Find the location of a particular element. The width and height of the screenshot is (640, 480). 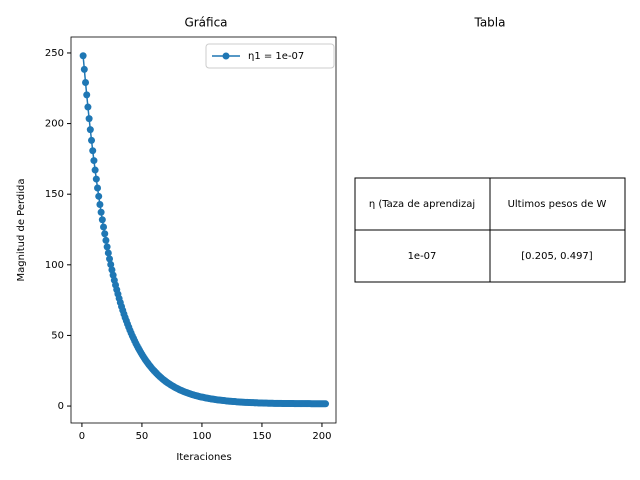

table-cell: [0.205, 0.497] is located at coordinates (557, 256).